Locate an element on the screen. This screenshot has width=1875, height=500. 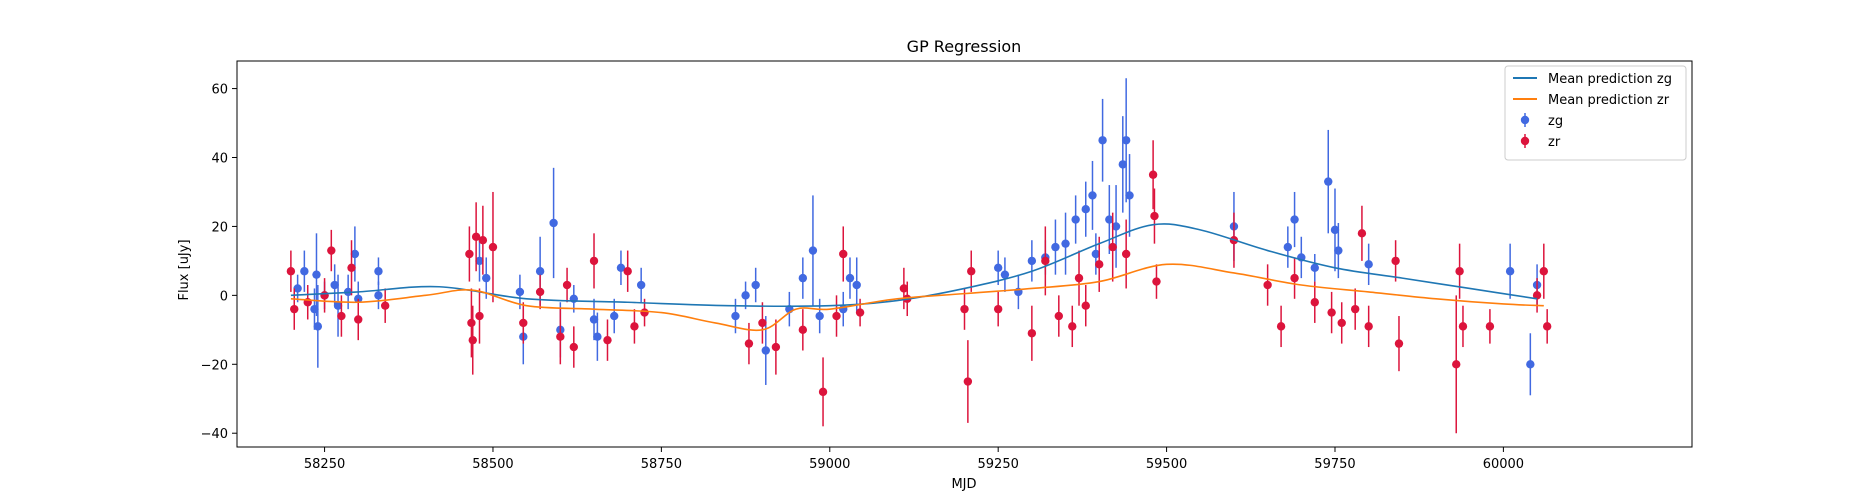
legend-box is located at coordinates (1595, 113).